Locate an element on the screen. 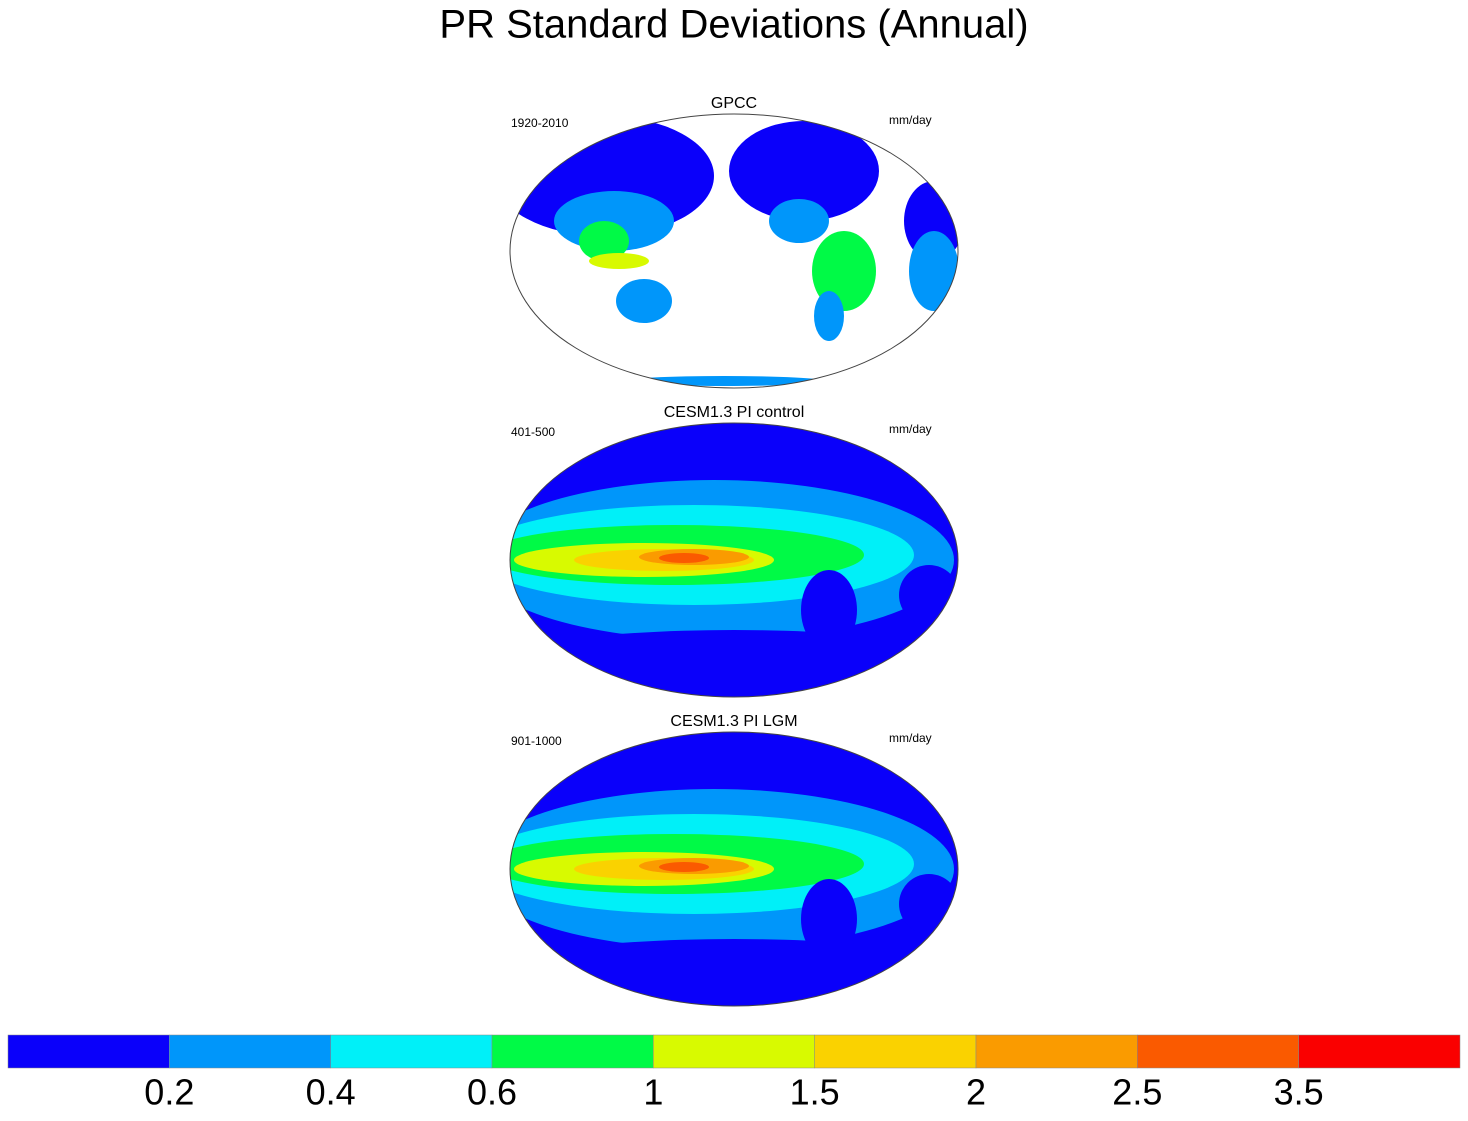 The width and height of the screenshot is (1468, 1121). colorbar-label: 1.5 is located at coordinates (815, 1092).